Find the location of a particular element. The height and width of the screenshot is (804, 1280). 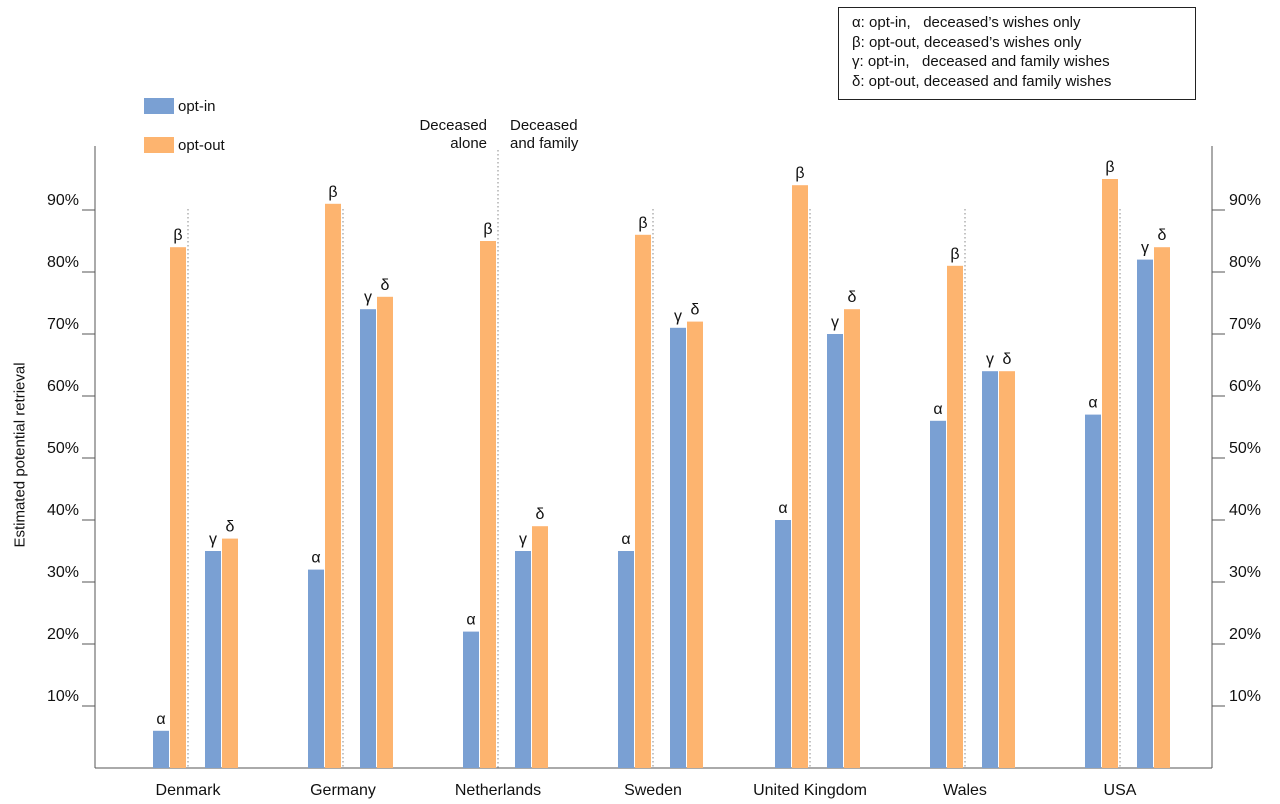

section-label-deceased-alone-line2: alone is located at coordinates (468, 143).